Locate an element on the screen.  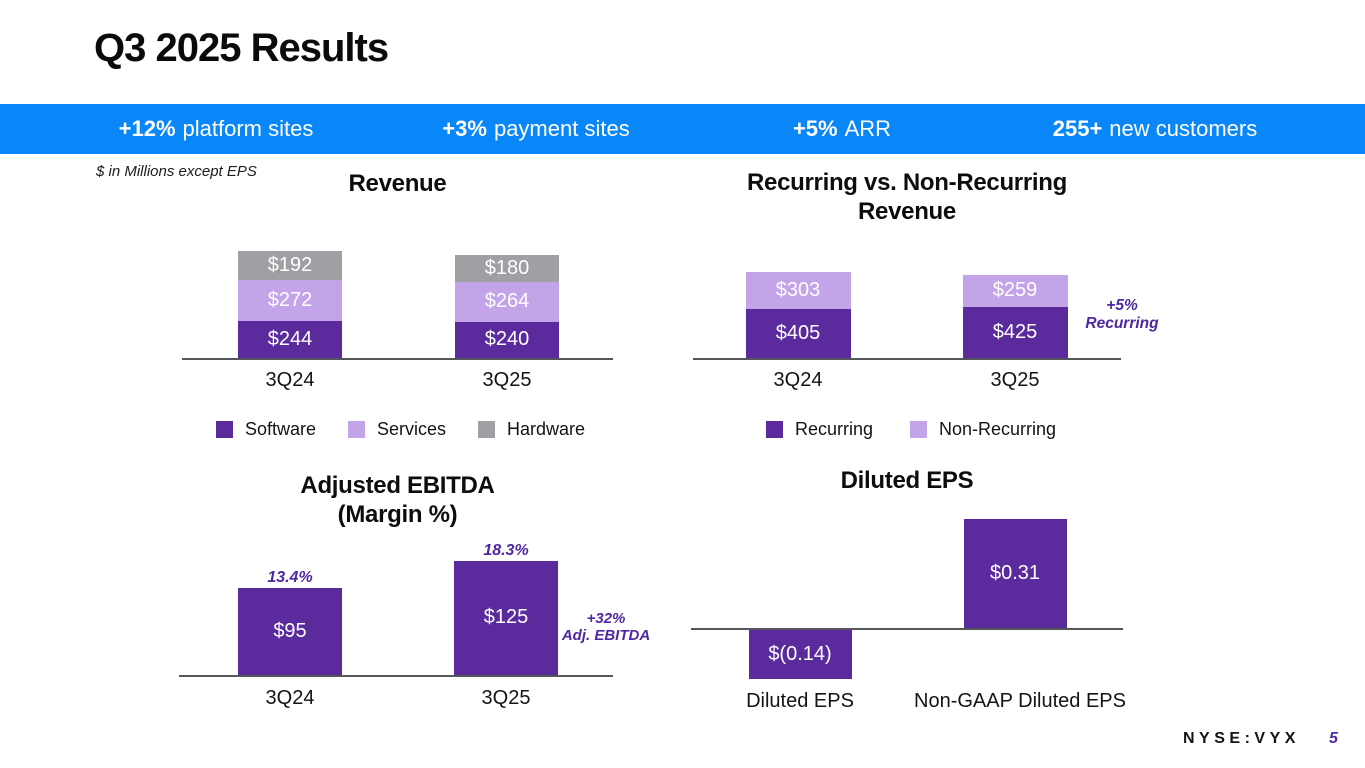
banner-item-payment-sites: +3% payment sites is located at coordinates (535, 129).